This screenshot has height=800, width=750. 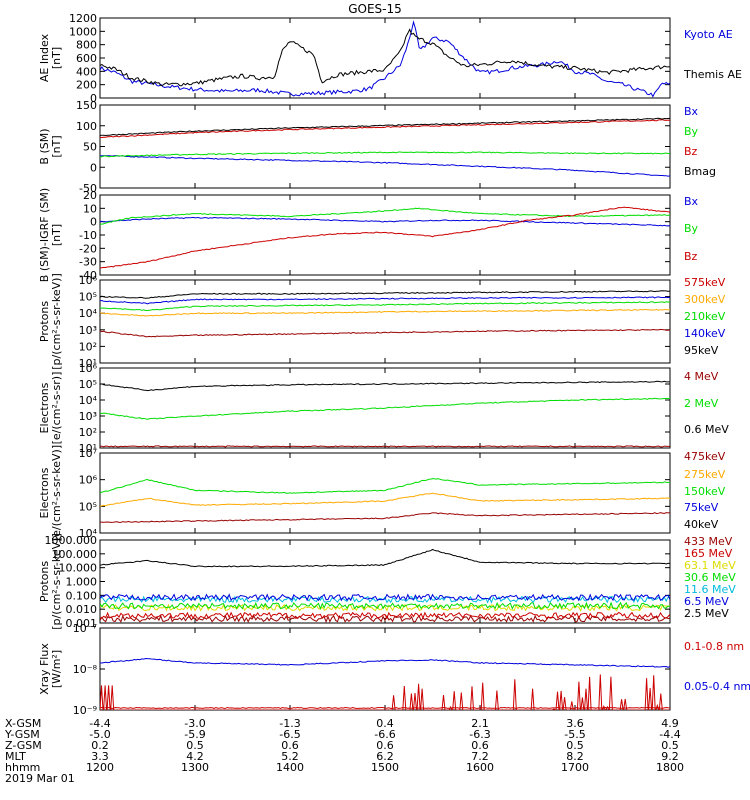 I want to click on legend-label: 475keV, so click(x=705, y=456).